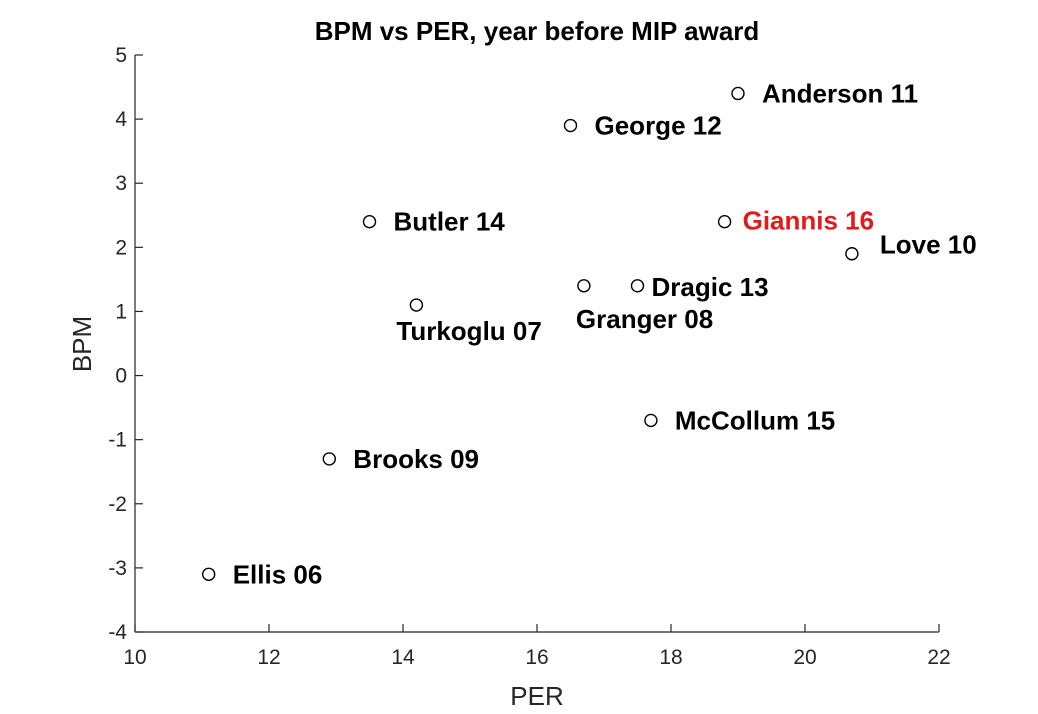 The width and height of the screenshot is (1038, 714). I want to click on point-label: Butler 14, so click(450, 222).